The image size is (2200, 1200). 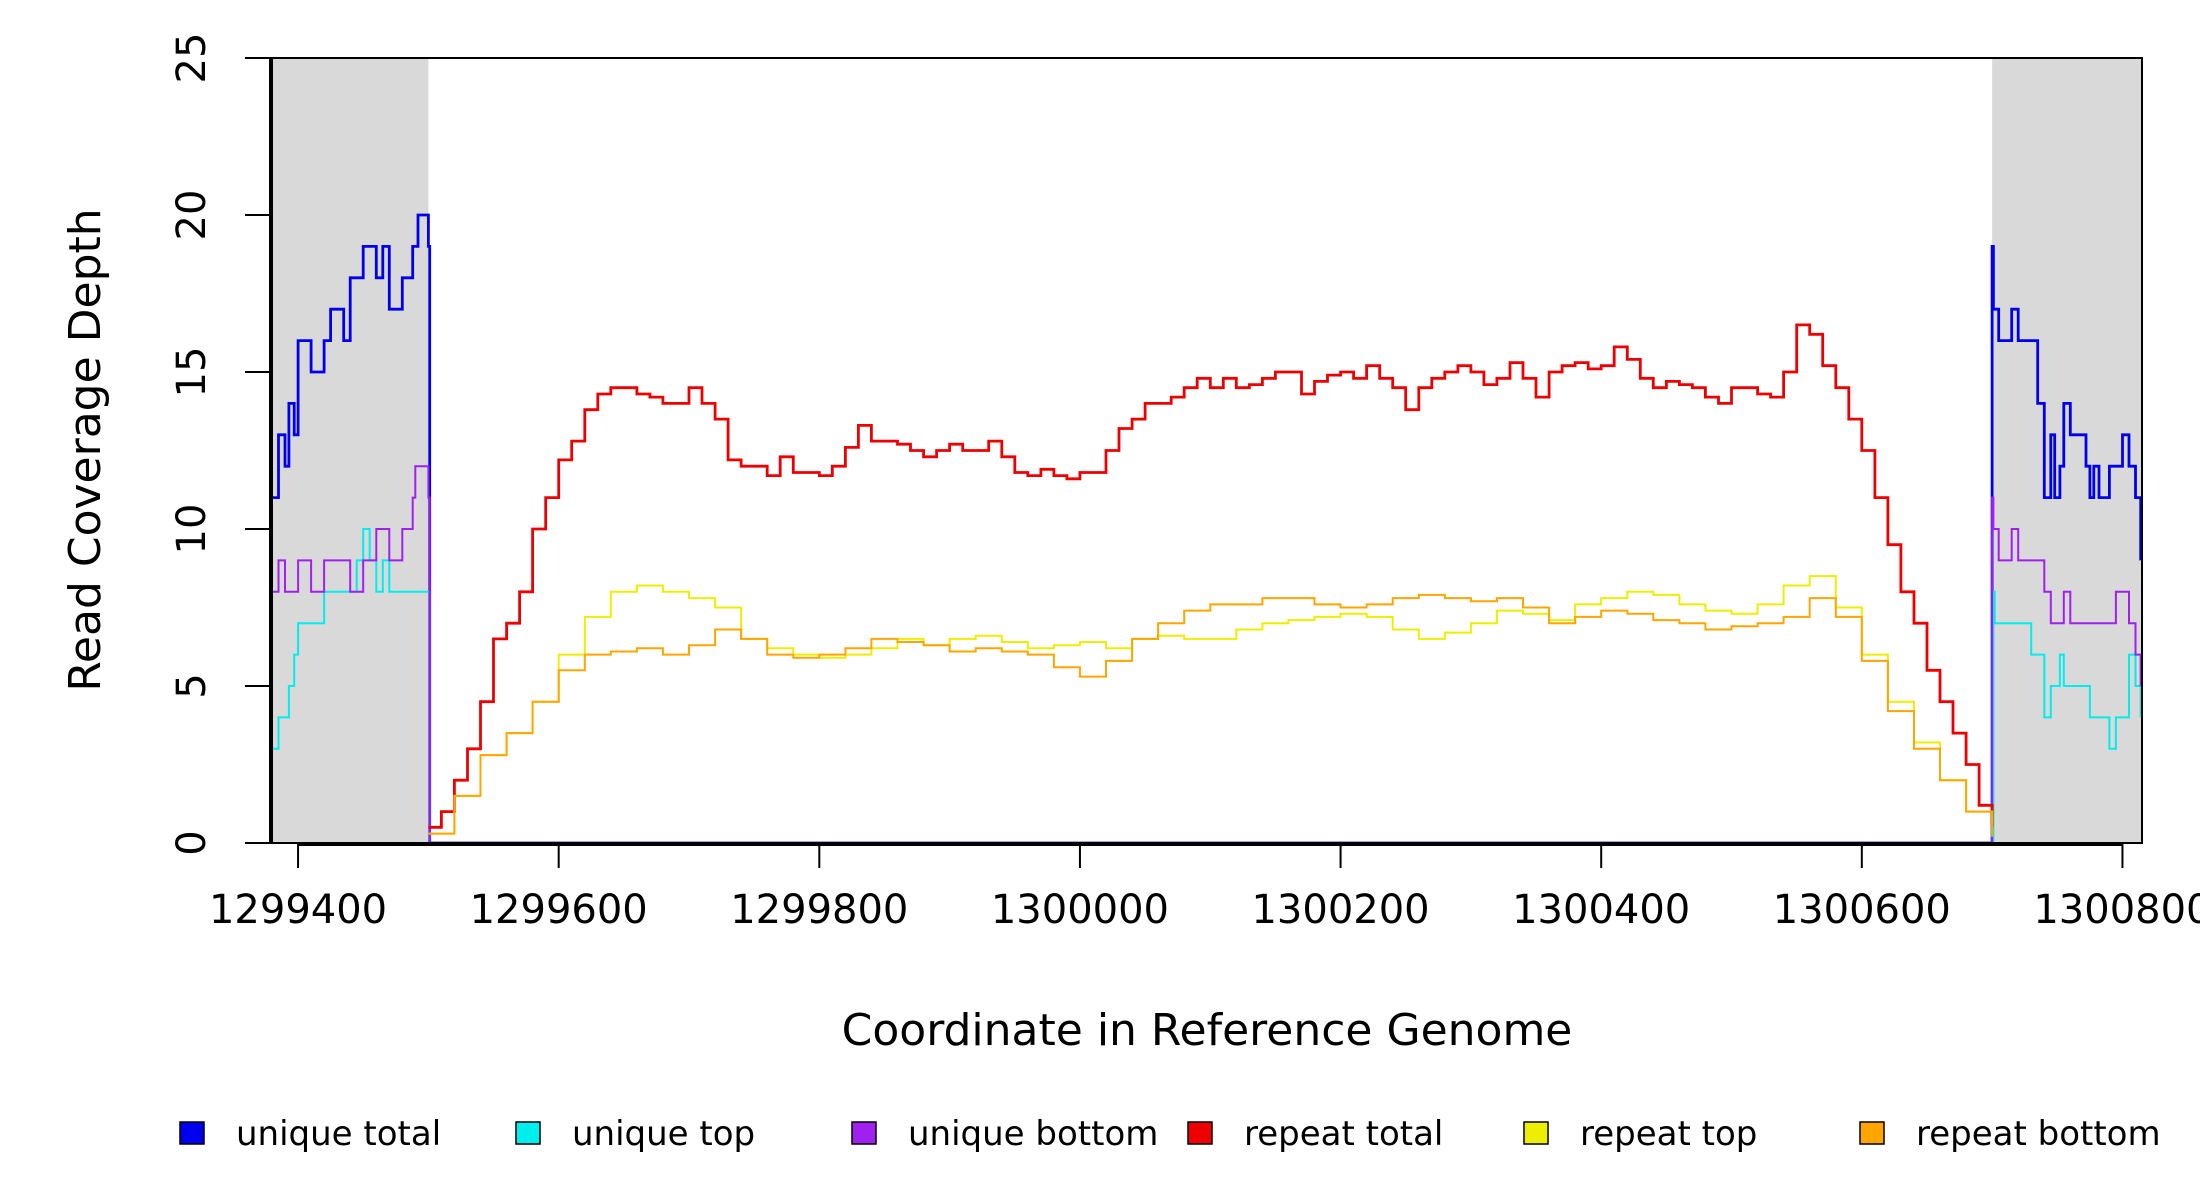 What do you see at coordinates (819, 910) in the screenshot?
I see `x-tick-label: 1299800` at bounding box center [819, 910].